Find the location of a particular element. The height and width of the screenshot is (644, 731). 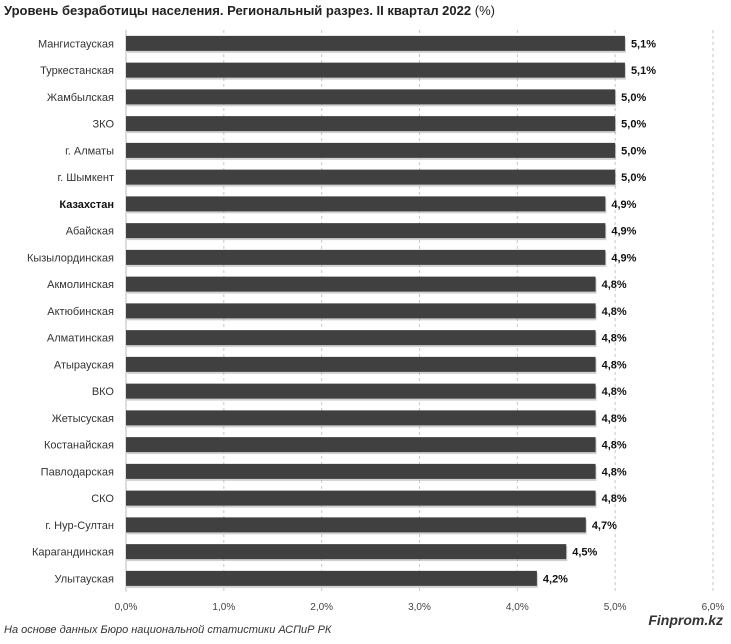

category-label: Мангистауская is located at coordinates (76, 44).